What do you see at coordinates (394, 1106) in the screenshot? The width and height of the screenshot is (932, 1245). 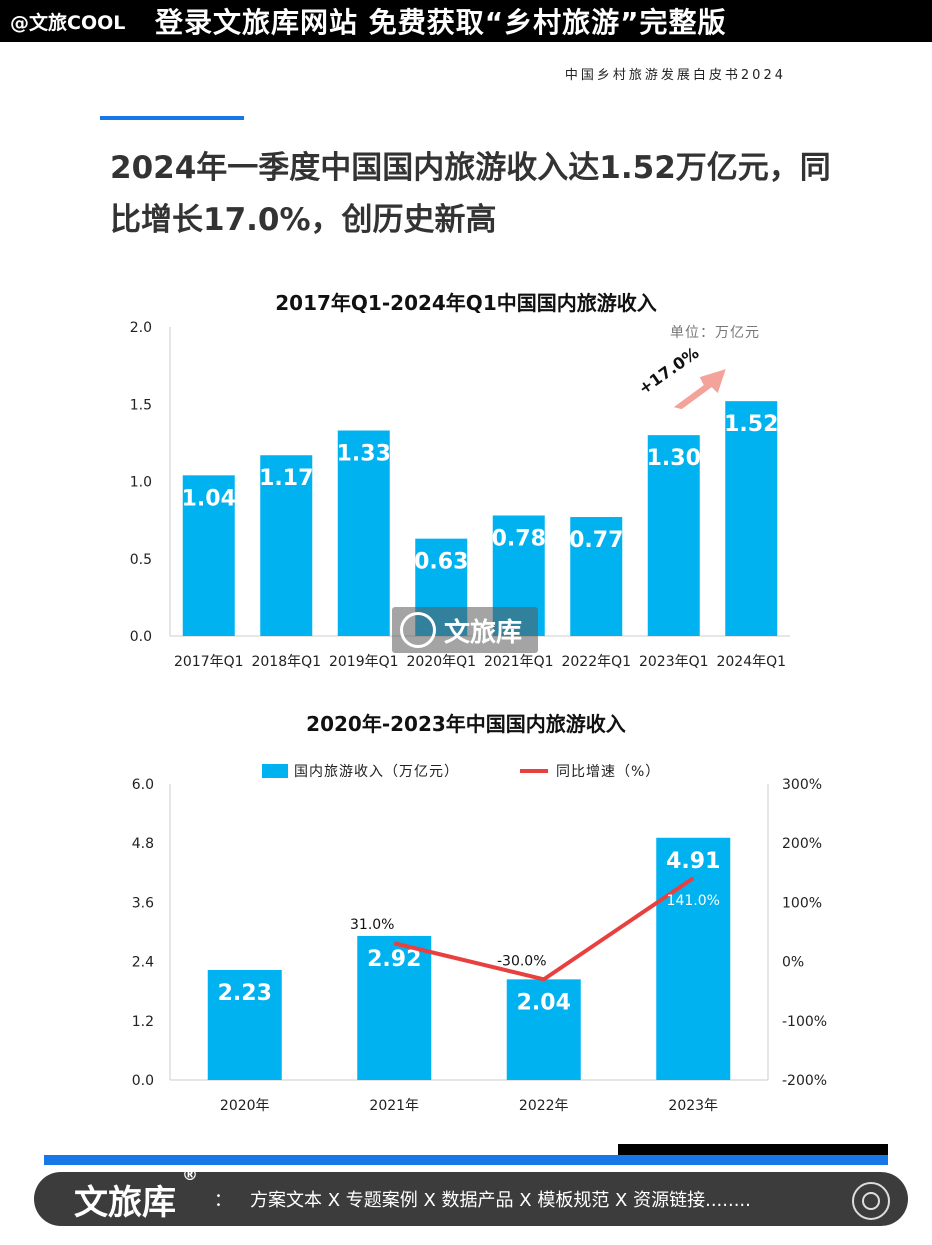 I see `chart2-category-label: 2021年` at bounding box center [394, 1106].